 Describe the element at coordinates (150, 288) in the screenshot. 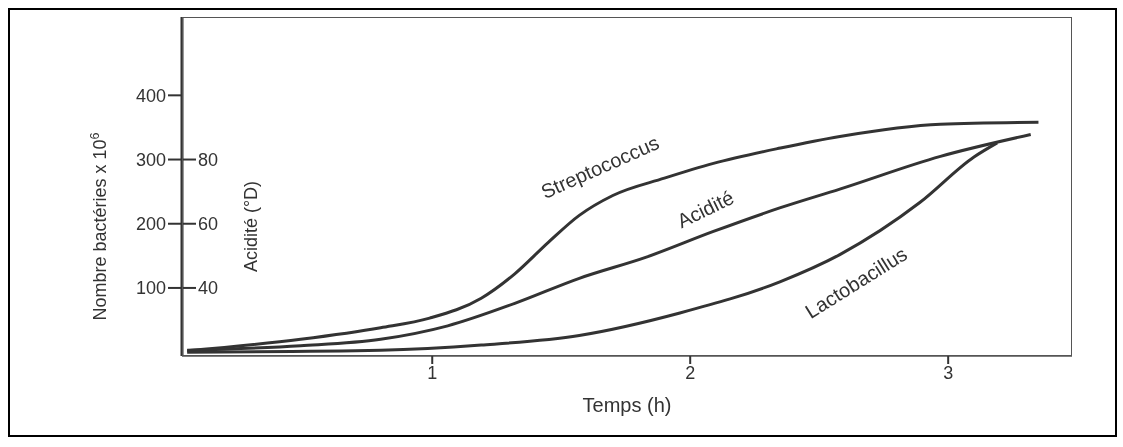

I see `y-tick-label: 100` at that location.